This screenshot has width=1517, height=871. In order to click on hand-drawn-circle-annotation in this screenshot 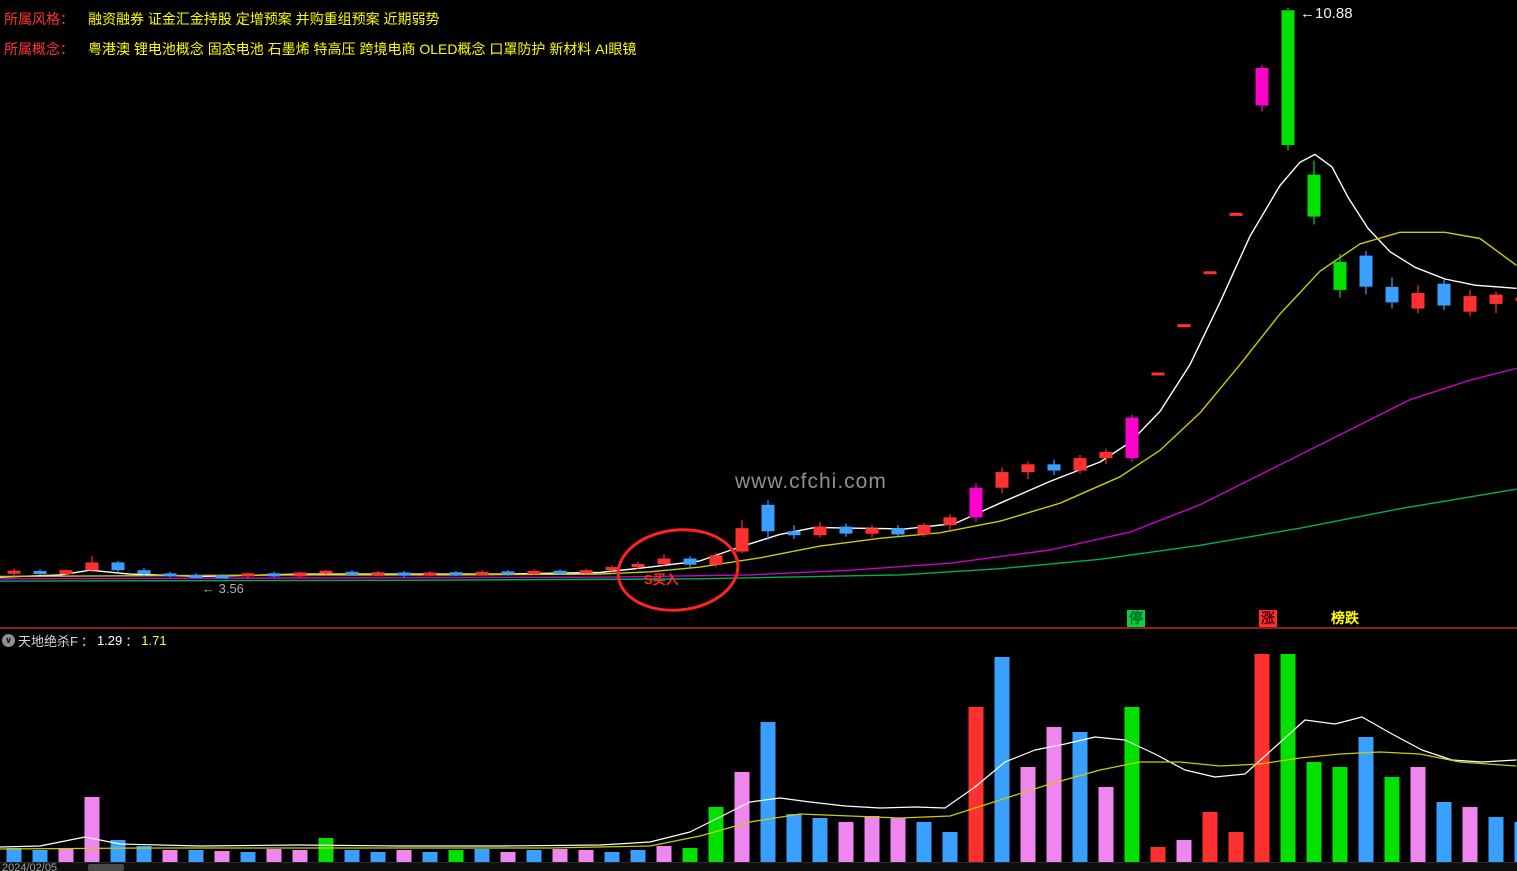, I will do `click(678, 570)`.